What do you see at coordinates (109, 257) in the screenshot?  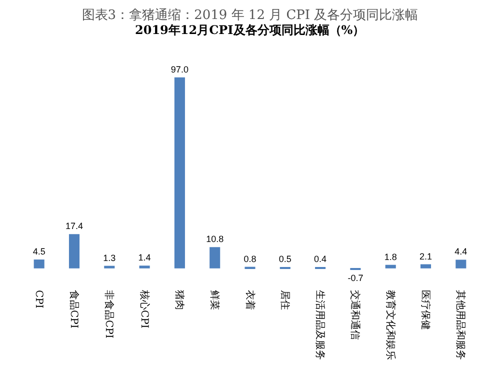 I see `data-label: 1.3` at bounding box center [109, 257].